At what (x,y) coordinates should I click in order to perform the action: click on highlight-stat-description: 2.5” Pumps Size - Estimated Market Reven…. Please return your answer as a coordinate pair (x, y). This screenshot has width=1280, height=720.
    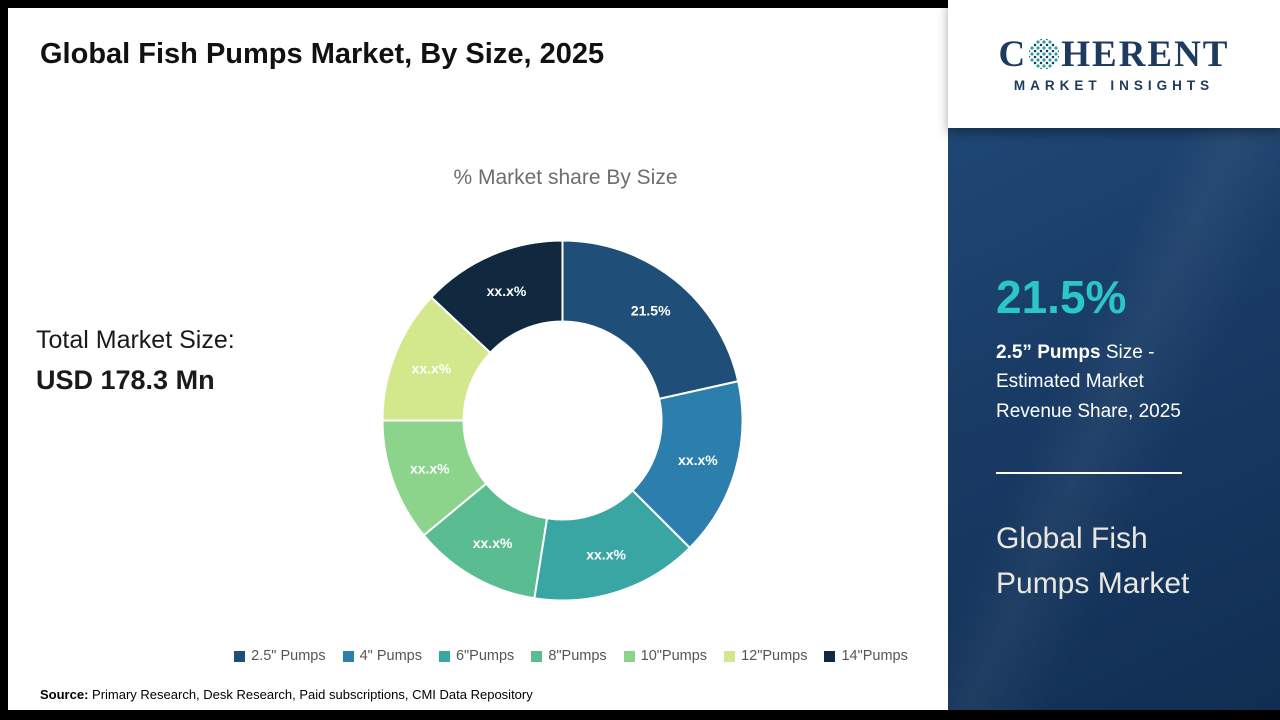
    Looking at the image, I should click on (1103, 382).